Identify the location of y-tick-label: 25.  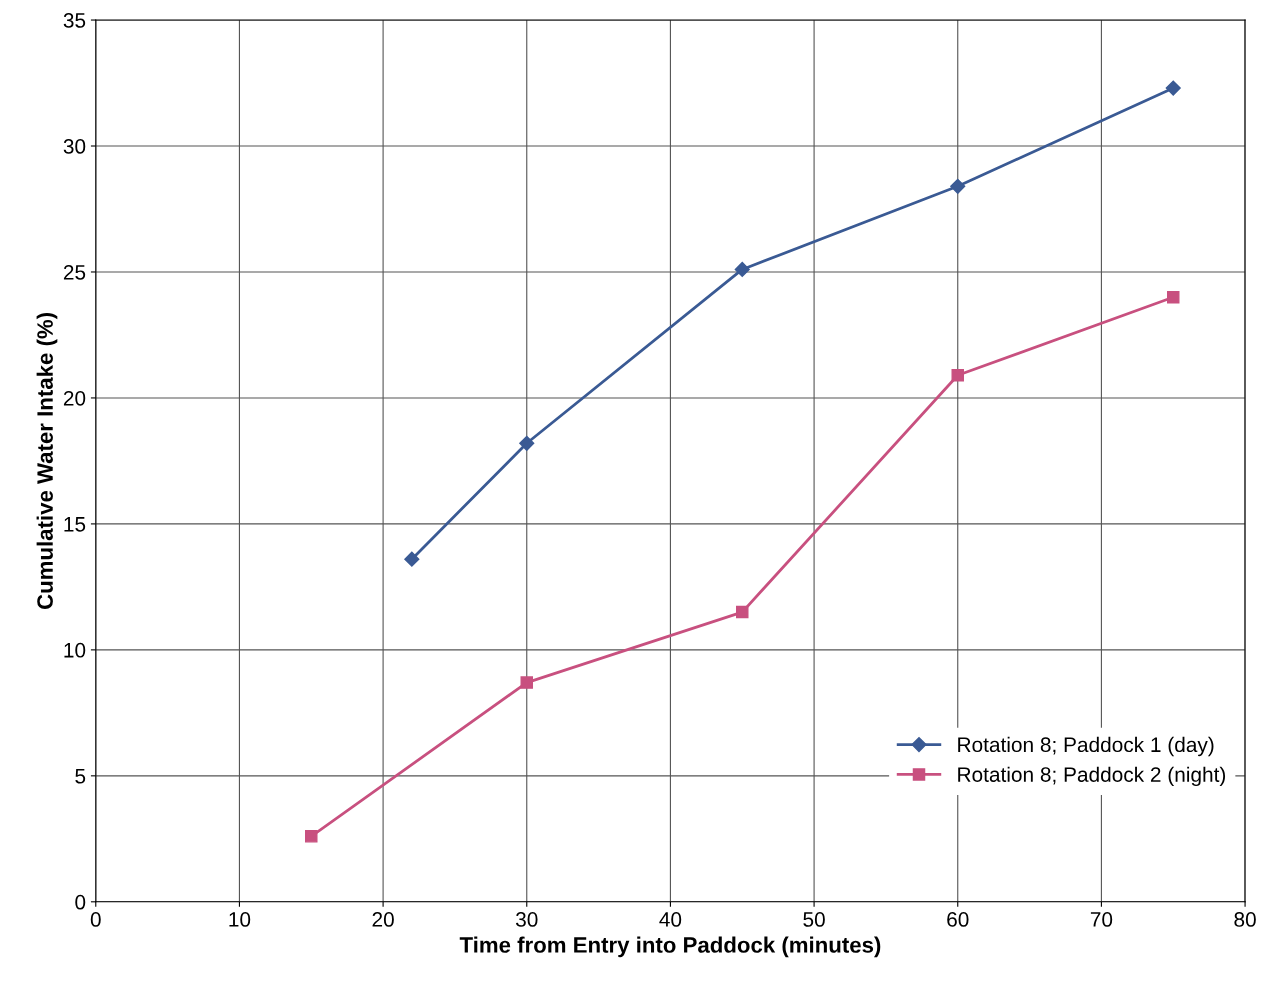
(74, 272).